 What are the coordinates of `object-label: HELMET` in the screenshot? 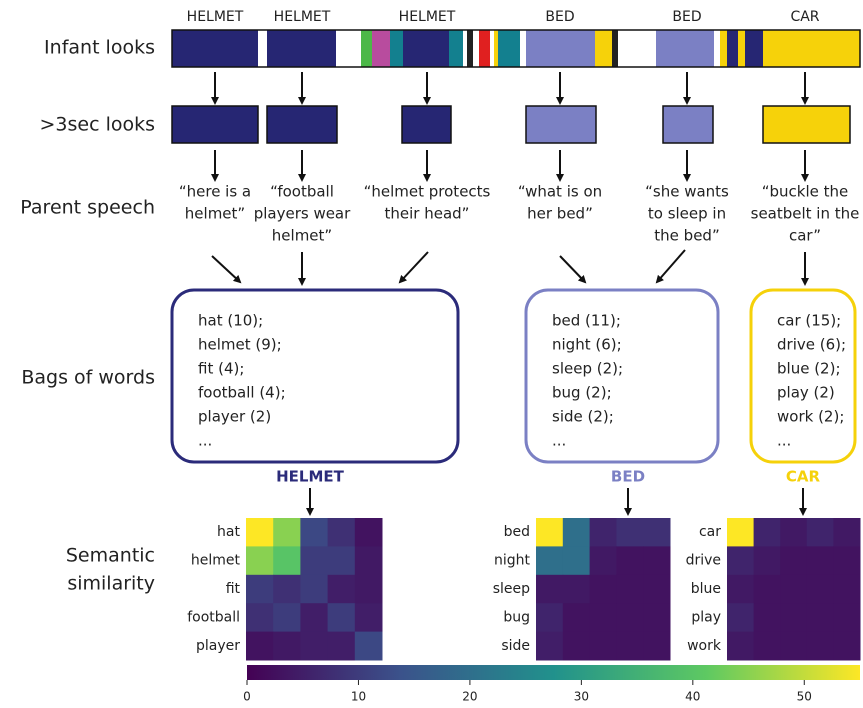 It's located at (302, 17).